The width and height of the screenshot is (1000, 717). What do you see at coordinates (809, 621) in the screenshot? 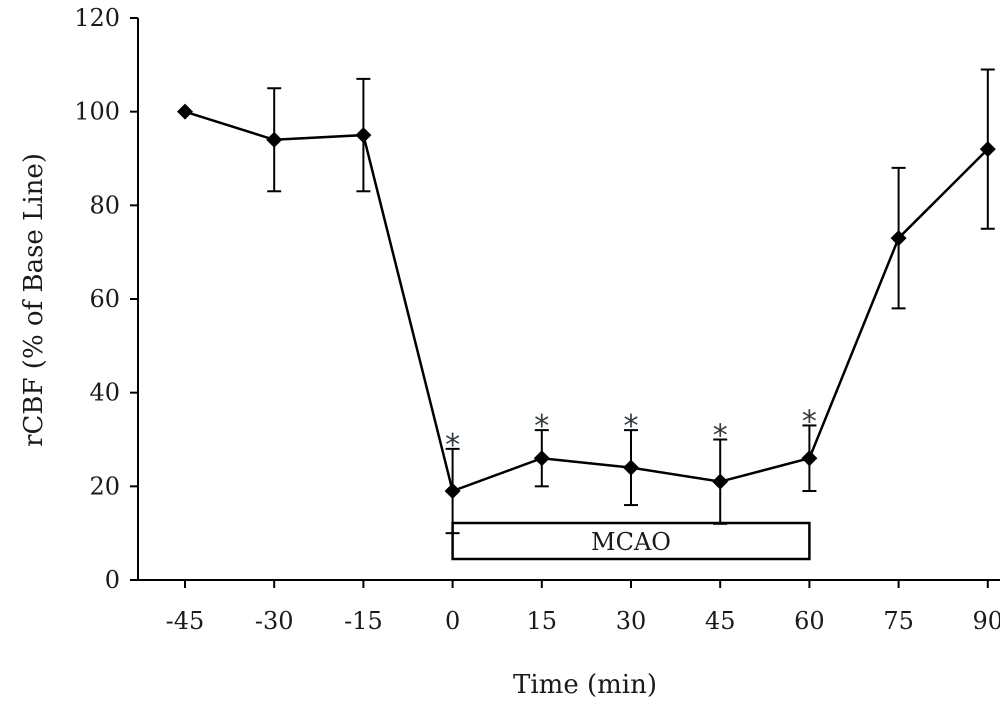
I see `x-tick-label: 60` at bounding box center [809, 621].